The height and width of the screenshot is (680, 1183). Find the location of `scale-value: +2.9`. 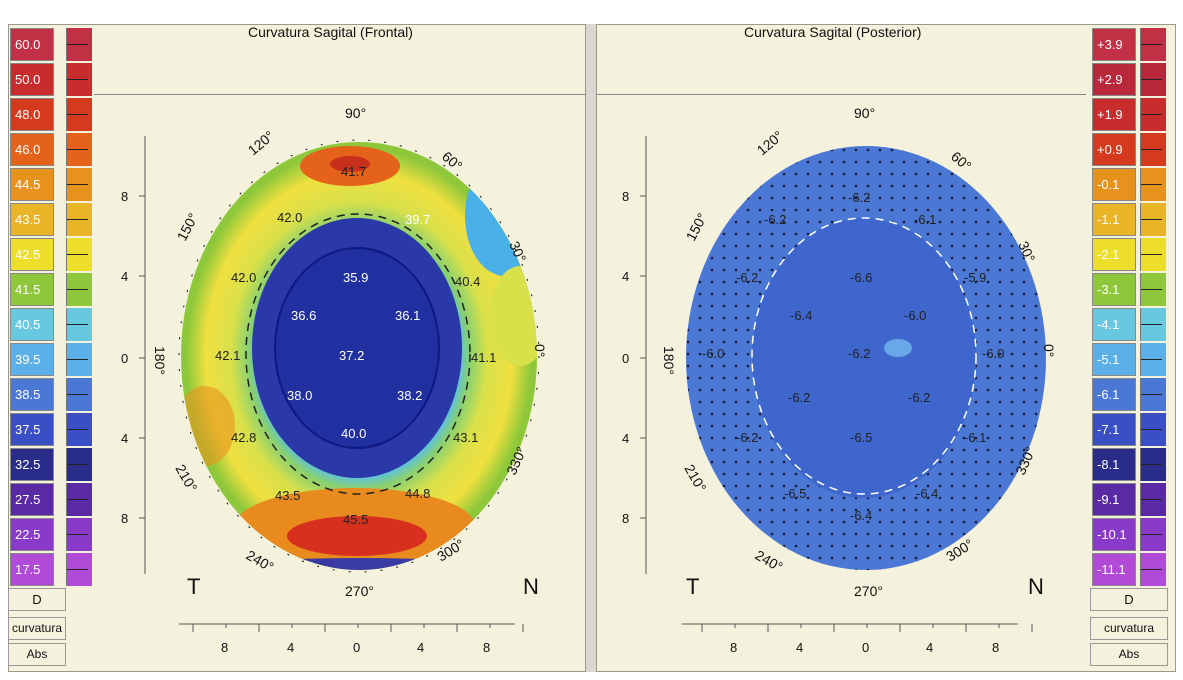

scale-value: +2.9 is located at coordinates (1114, 79).